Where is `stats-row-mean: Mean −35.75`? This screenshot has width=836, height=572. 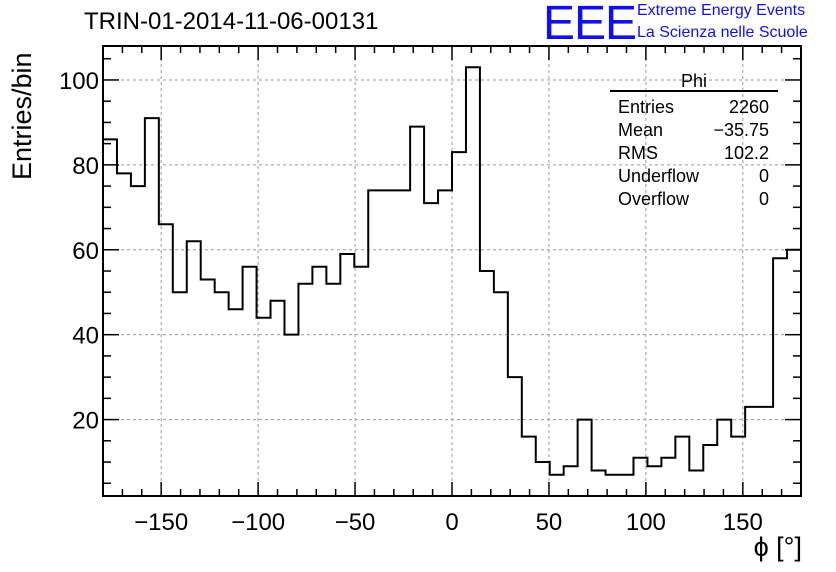 stats-row-mean: Mean −35.75 is located at coordinates (694, 130).